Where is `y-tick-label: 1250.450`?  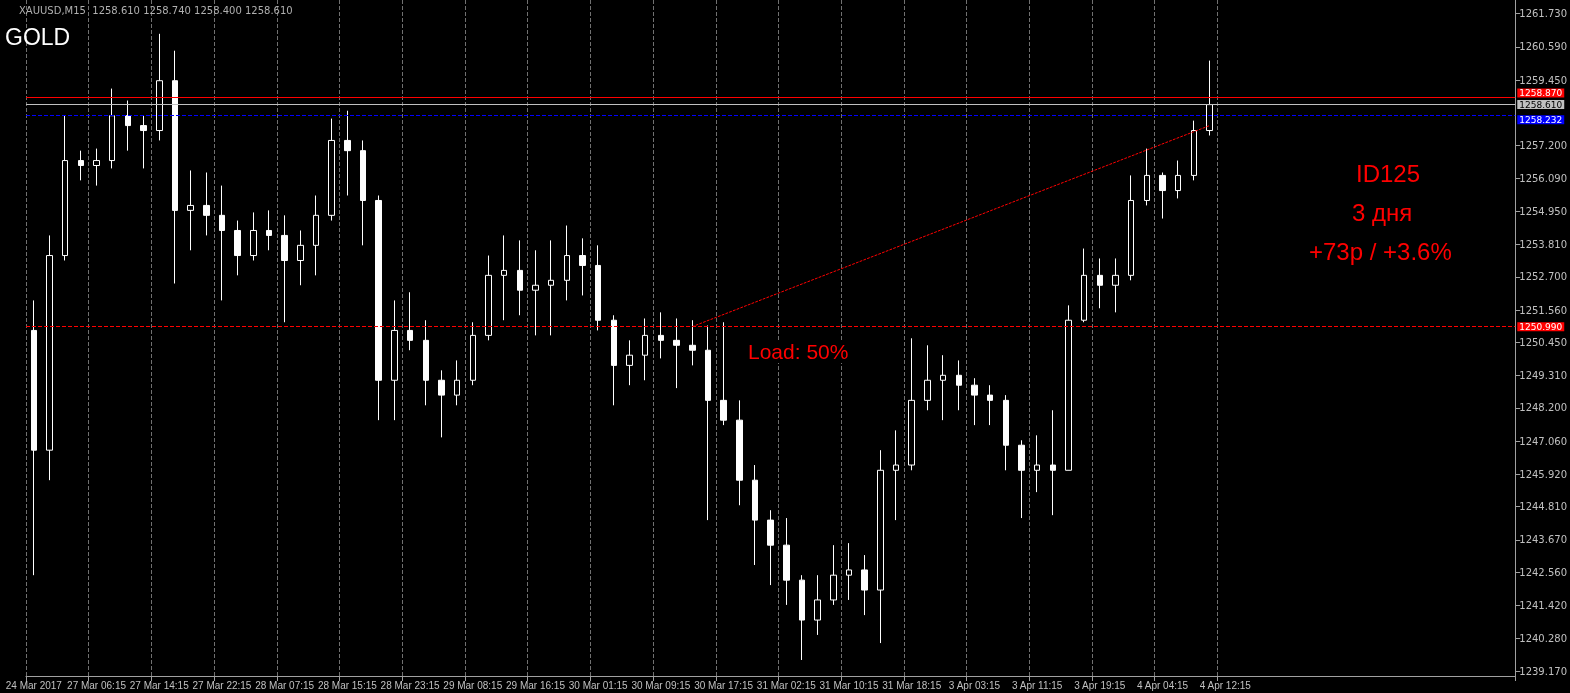
y-tick-label: 1250.450 is located at coordinates (1543, 342).